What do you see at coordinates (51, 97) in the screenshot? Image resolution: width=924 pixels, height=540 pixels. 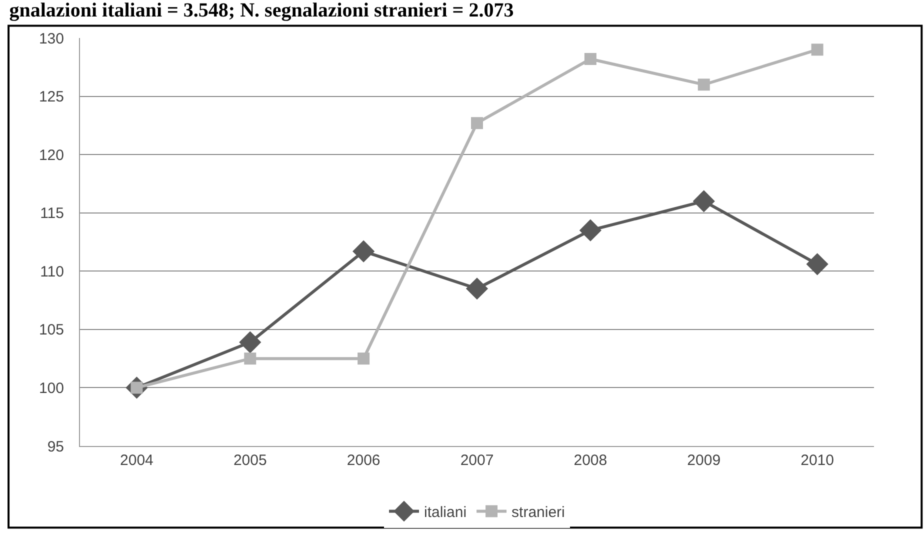 I see `y-tick-label: 125` at bounding box center [51, 97].